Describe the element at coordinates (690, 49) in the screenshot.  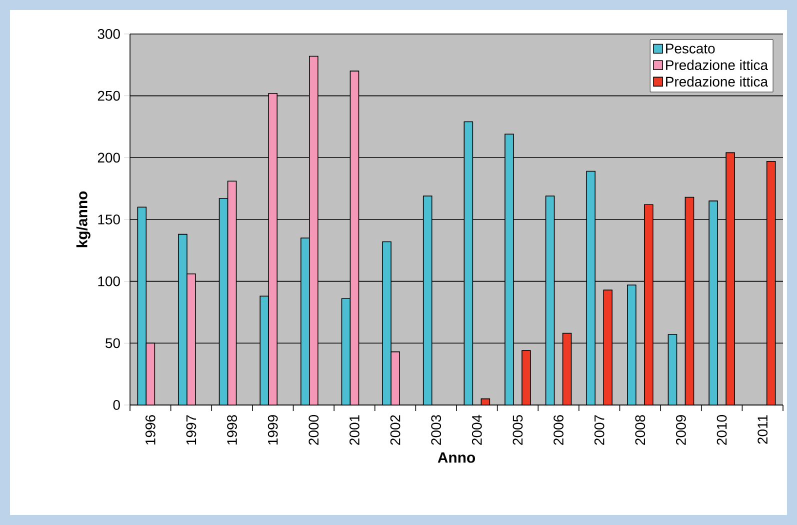
I see `legend-label: Pescato` at that location.